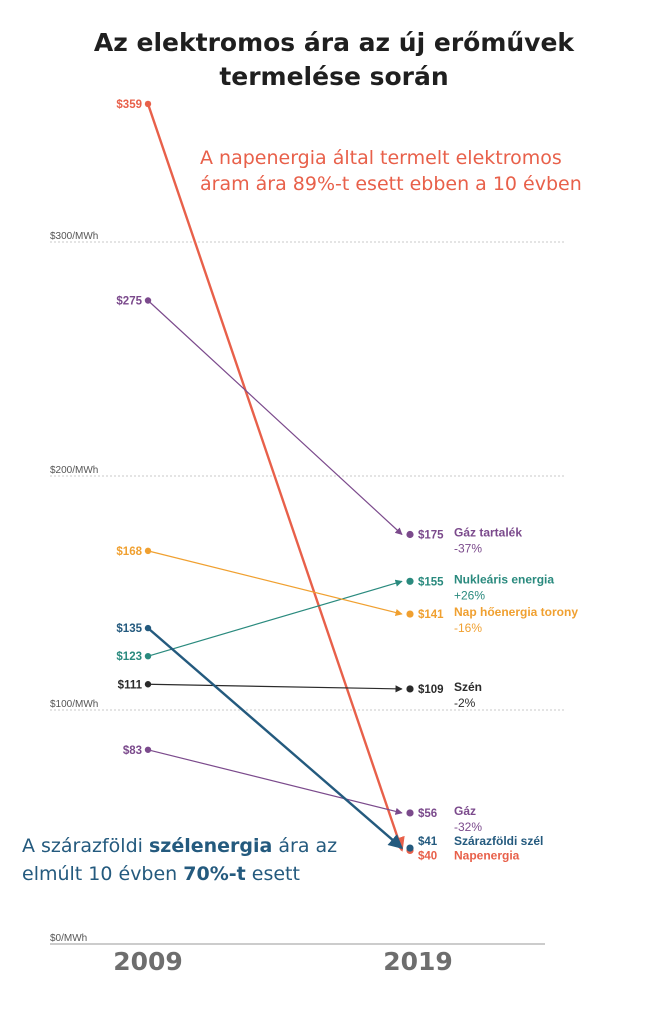  I want to click on wind-annotation-line-2: elmúlt 10 évben 70%-t esett, so click(202, 874).